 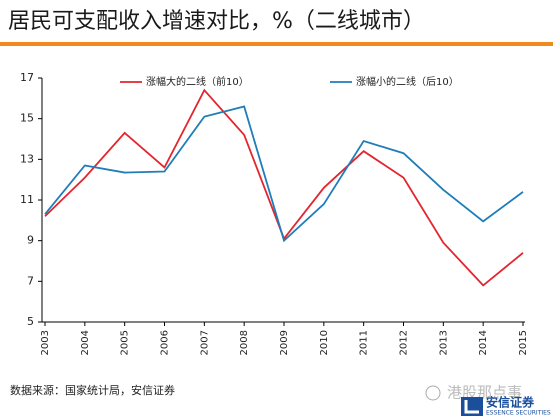 I want to click on legend-label: 涨幅小的二线（后10）, so click(x=407, y=81).